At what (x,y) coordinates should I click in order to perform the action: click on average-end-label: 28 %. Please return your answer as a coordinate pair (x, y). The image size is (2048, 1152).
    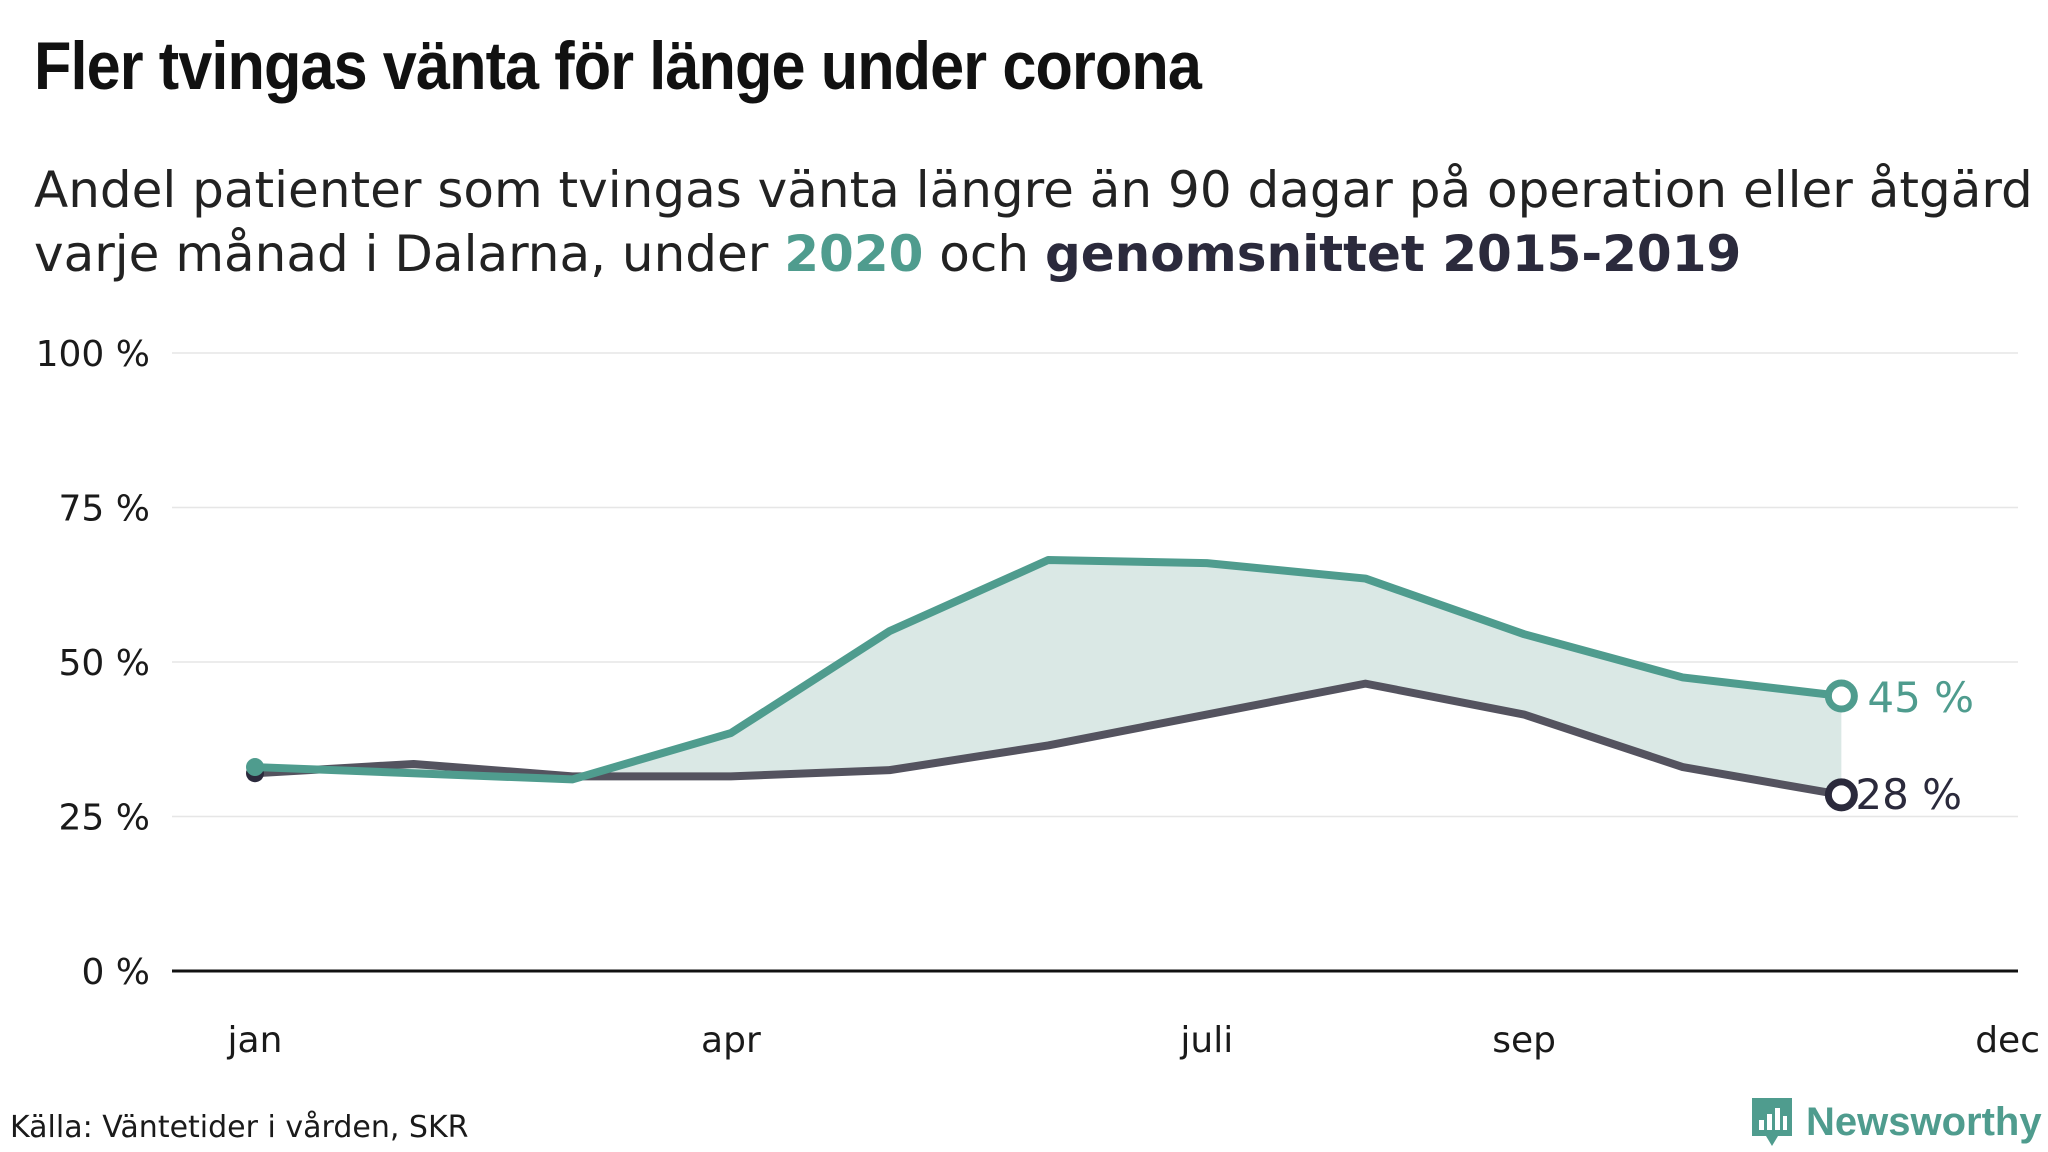
    Looking at the image, I should click on (1908, 794).